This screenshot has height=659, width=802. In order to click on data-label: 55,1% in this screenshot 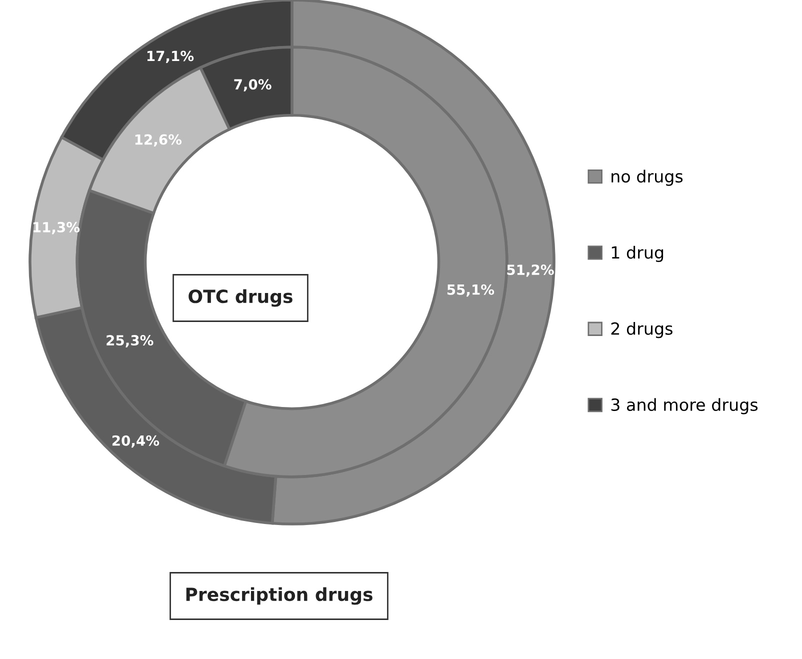, I will do `click(470, 290)`.